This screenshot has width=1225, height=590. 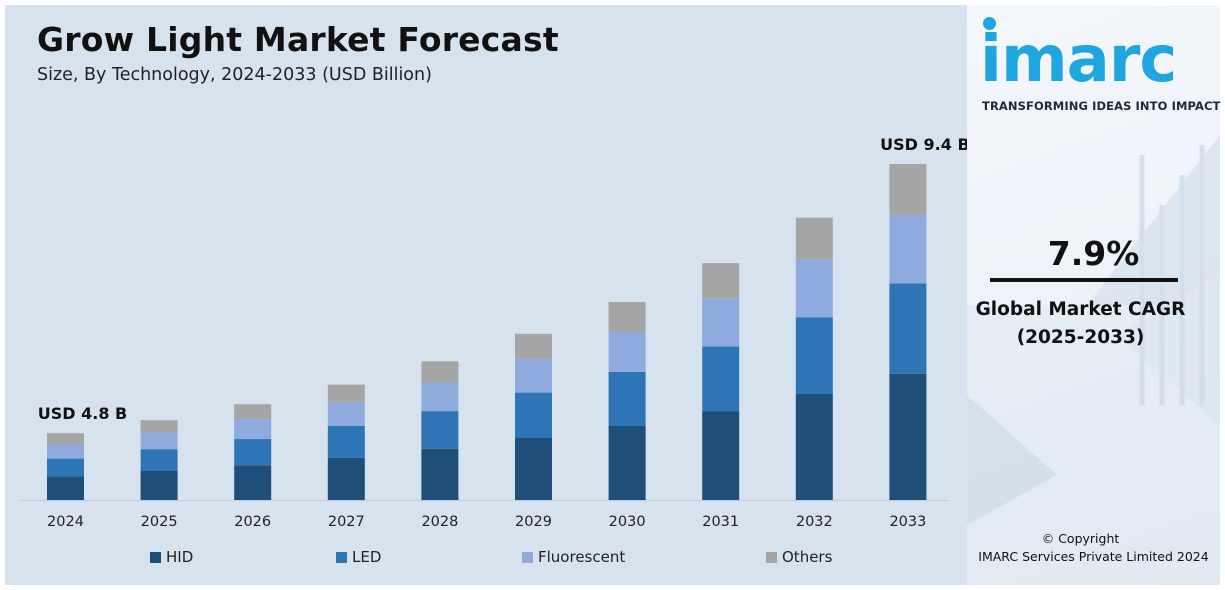 I want to click on bar-fluorescent-2028, so click(x=440, y=397).